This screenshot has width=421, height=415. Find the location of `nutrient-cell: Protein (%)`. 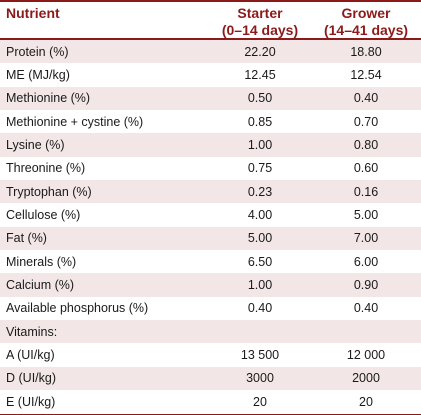

nutrient-cell: Protein (%) is located at coordinates (37, 51).